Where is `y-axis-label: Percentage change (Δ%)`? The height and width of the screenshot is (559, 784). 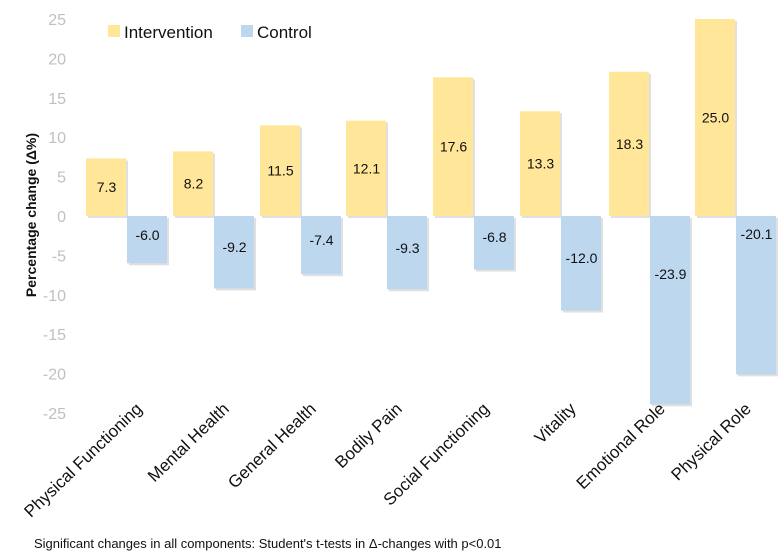 y-axis-label: Percentage change (Δ%) is located at coordinates (31, 215).